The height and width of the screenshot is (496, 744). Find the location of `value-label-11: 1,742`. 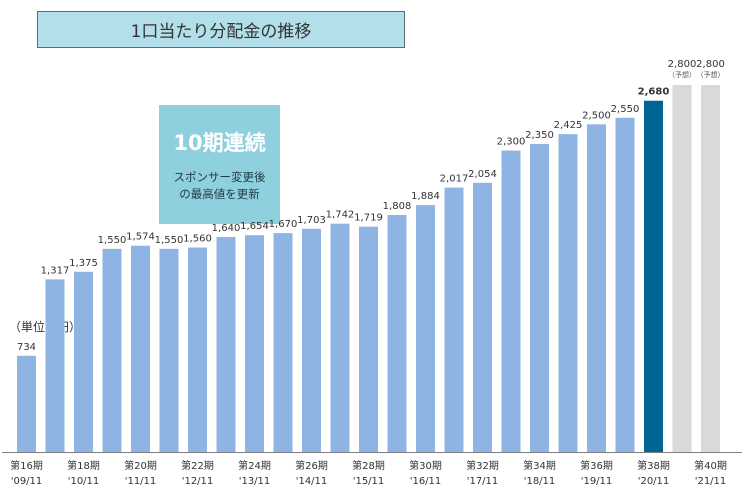

value-label-11: 1,742 is located at coordinates (340, 215).